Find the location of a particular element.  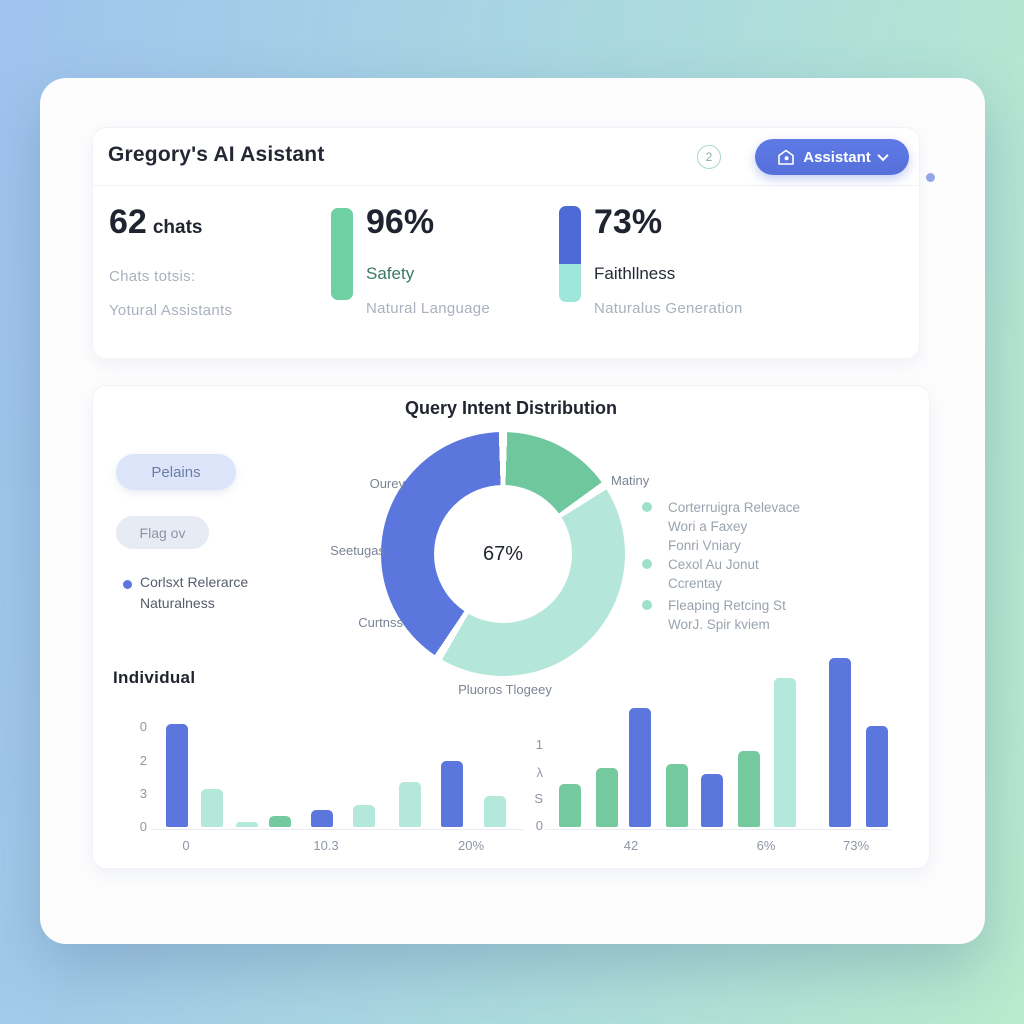

x-tick: 0 is located at coordinates (186, 845).